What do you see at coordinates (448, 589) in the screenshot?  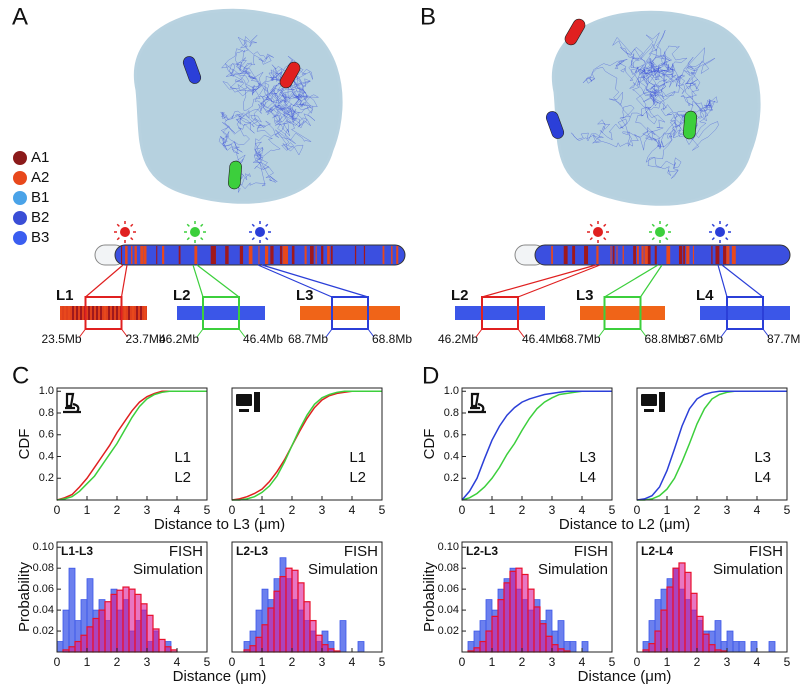 I see `y-tick-label: 0.06` at bounding box center [448, 589].